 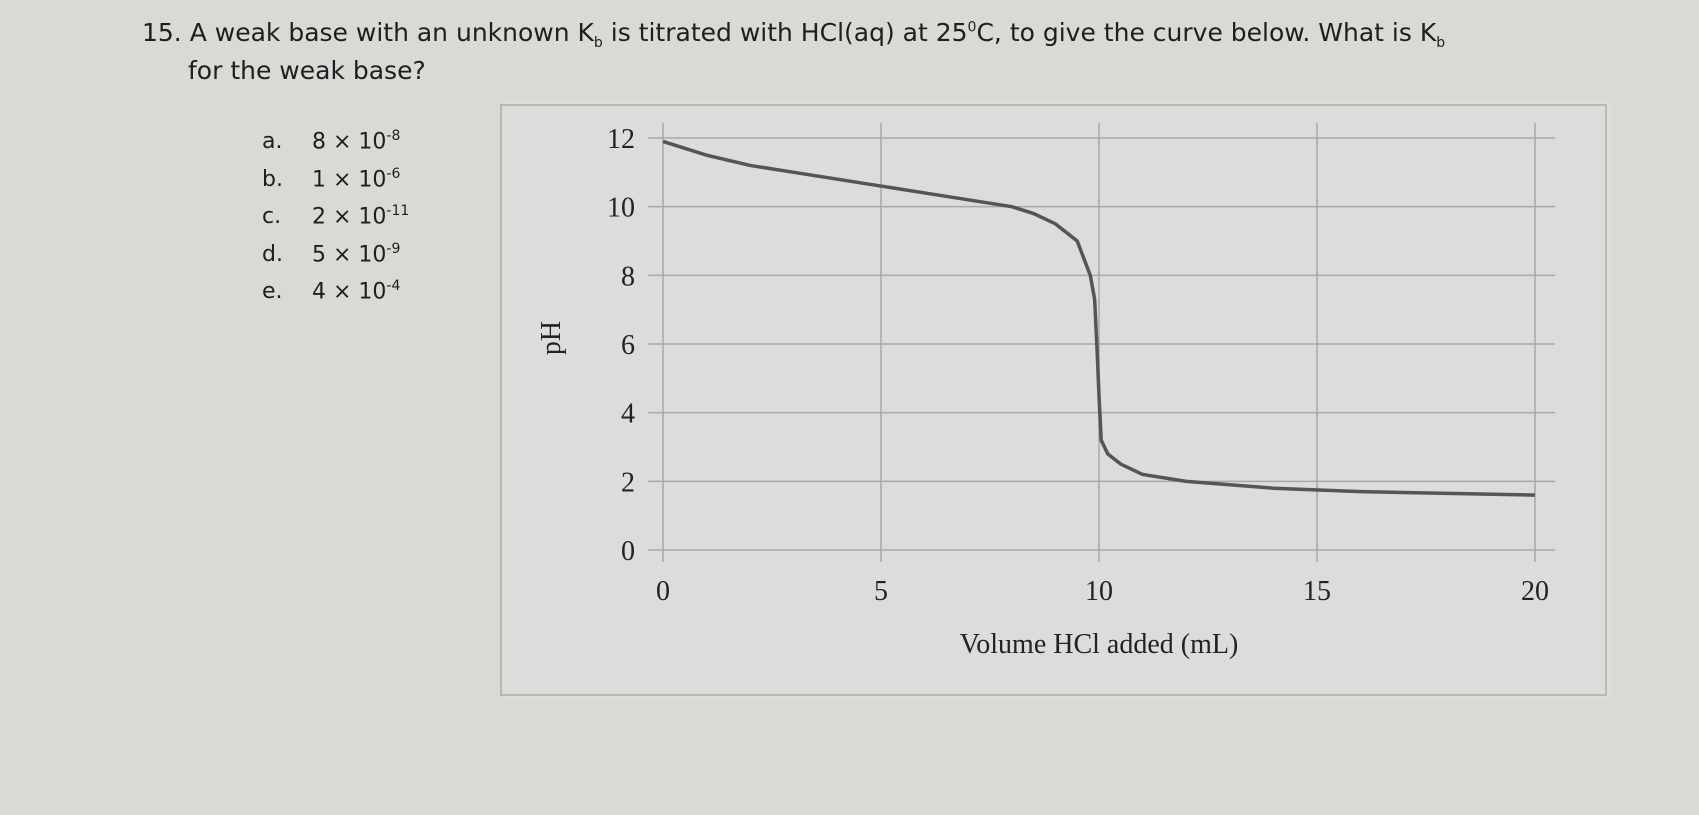 What do you see at coordinates (785, 32) in the screenshot?
I see `question-text: is titrated with HCl(aq) at 25` at bounding box center [785, 32].